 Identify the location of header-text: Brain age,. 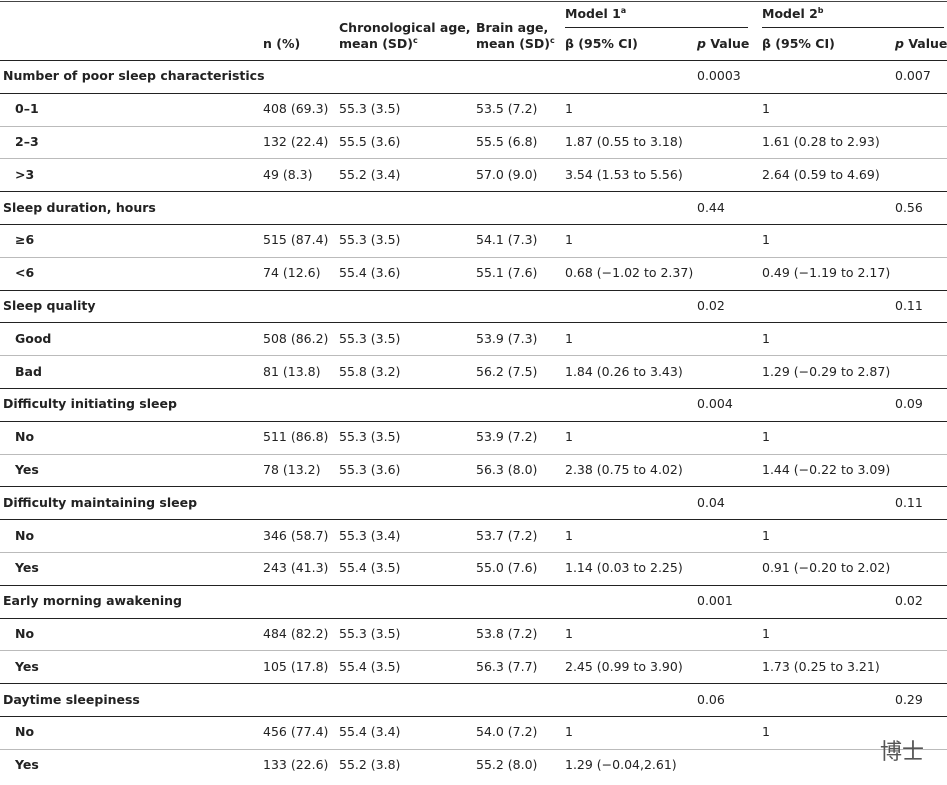
(512, 27).